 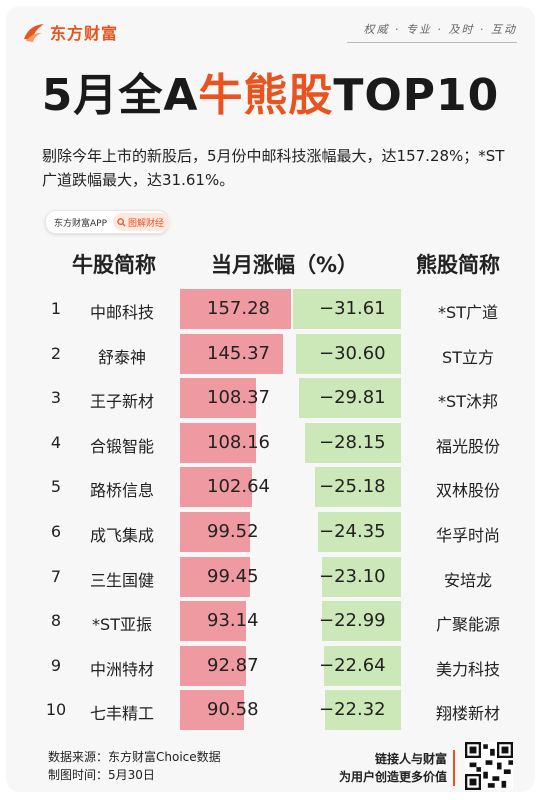 I want to click on bull-value-label: 90.58, so click(x=233, y=710).